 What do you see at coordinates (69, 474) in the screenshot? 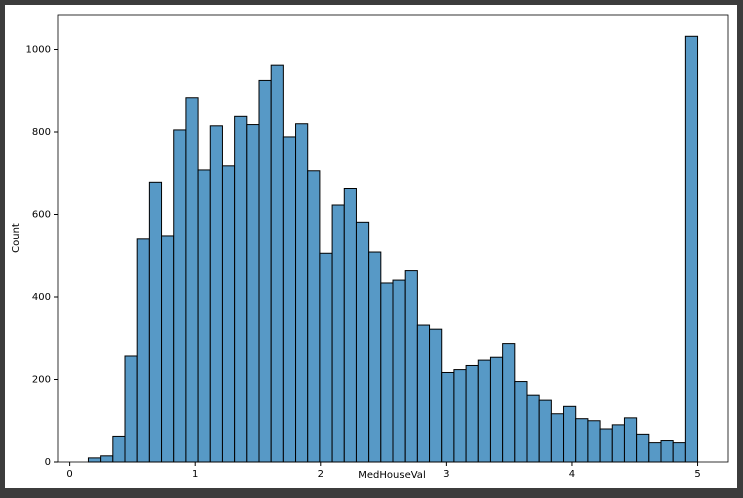
I see `x-tick-label: 0` at bounding box center [69, 474].